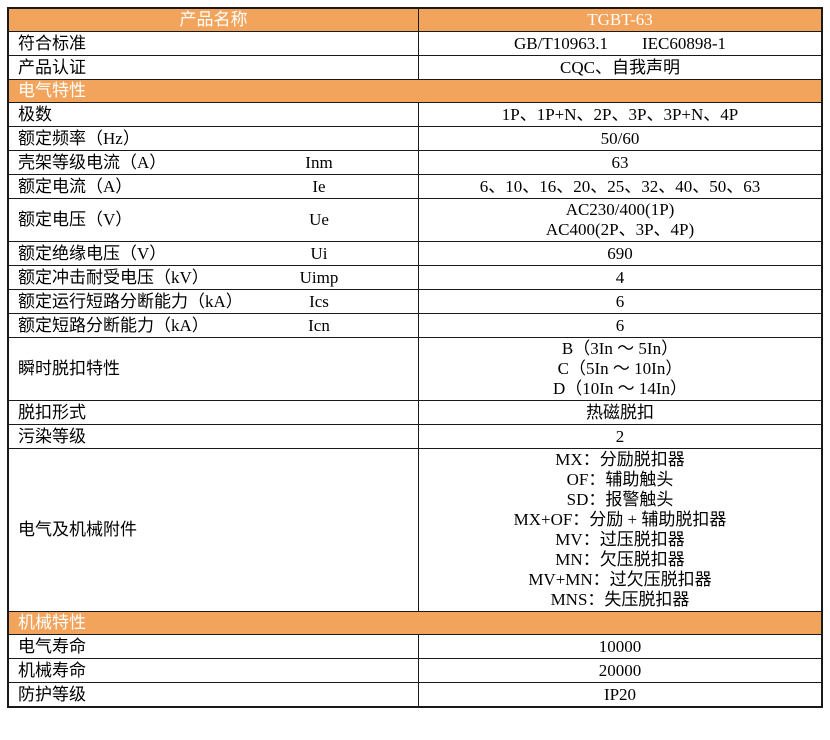 This screenshot has height=740, width=830. Describe the element at coordinates (415, 670) in the screenshot. I see `table-row: 机械寿命 20000` at that location.